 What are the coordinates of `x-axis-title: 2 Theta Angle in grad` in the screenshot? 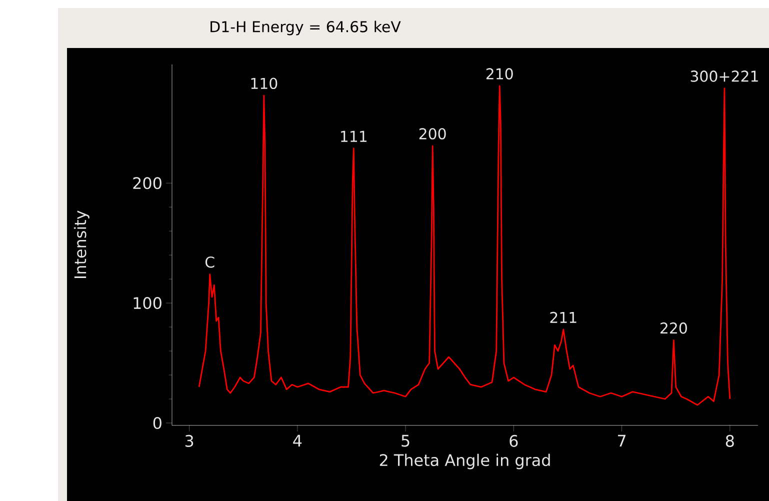 It's located at (465, 462).